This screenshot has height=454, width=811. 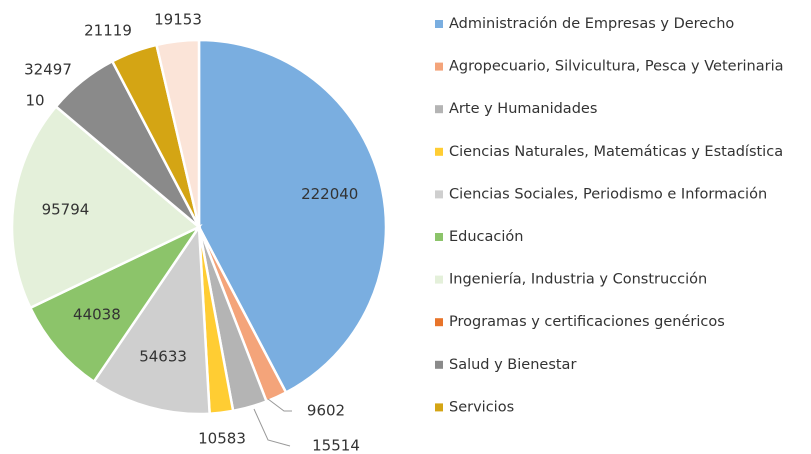 What do you see at coordinates (222, 439) in the screenshot?
I see `data-label: 10583` at bounding box center [222, 439].